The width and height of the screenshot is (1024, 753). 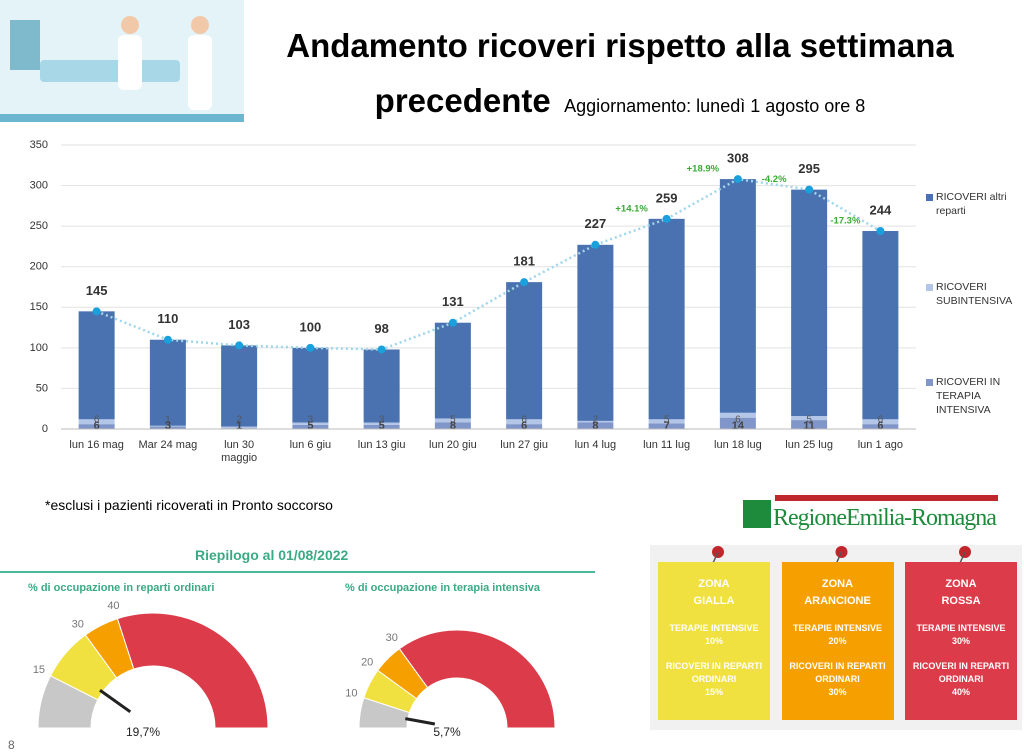 I want to click on total-label: 308, so click(x=738, y=158).